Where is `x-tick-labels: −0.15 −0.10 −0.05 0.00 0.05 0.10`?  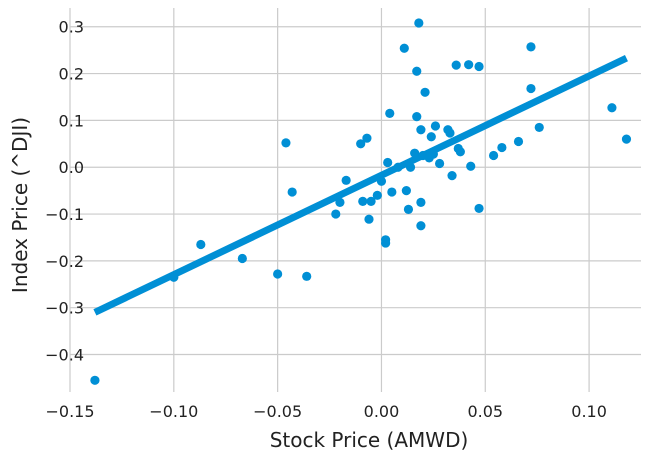 x-tick-labels: −0.15 −0.10 −0.05 0.00 0.05 0.10 is located at coordinates (325, 411).